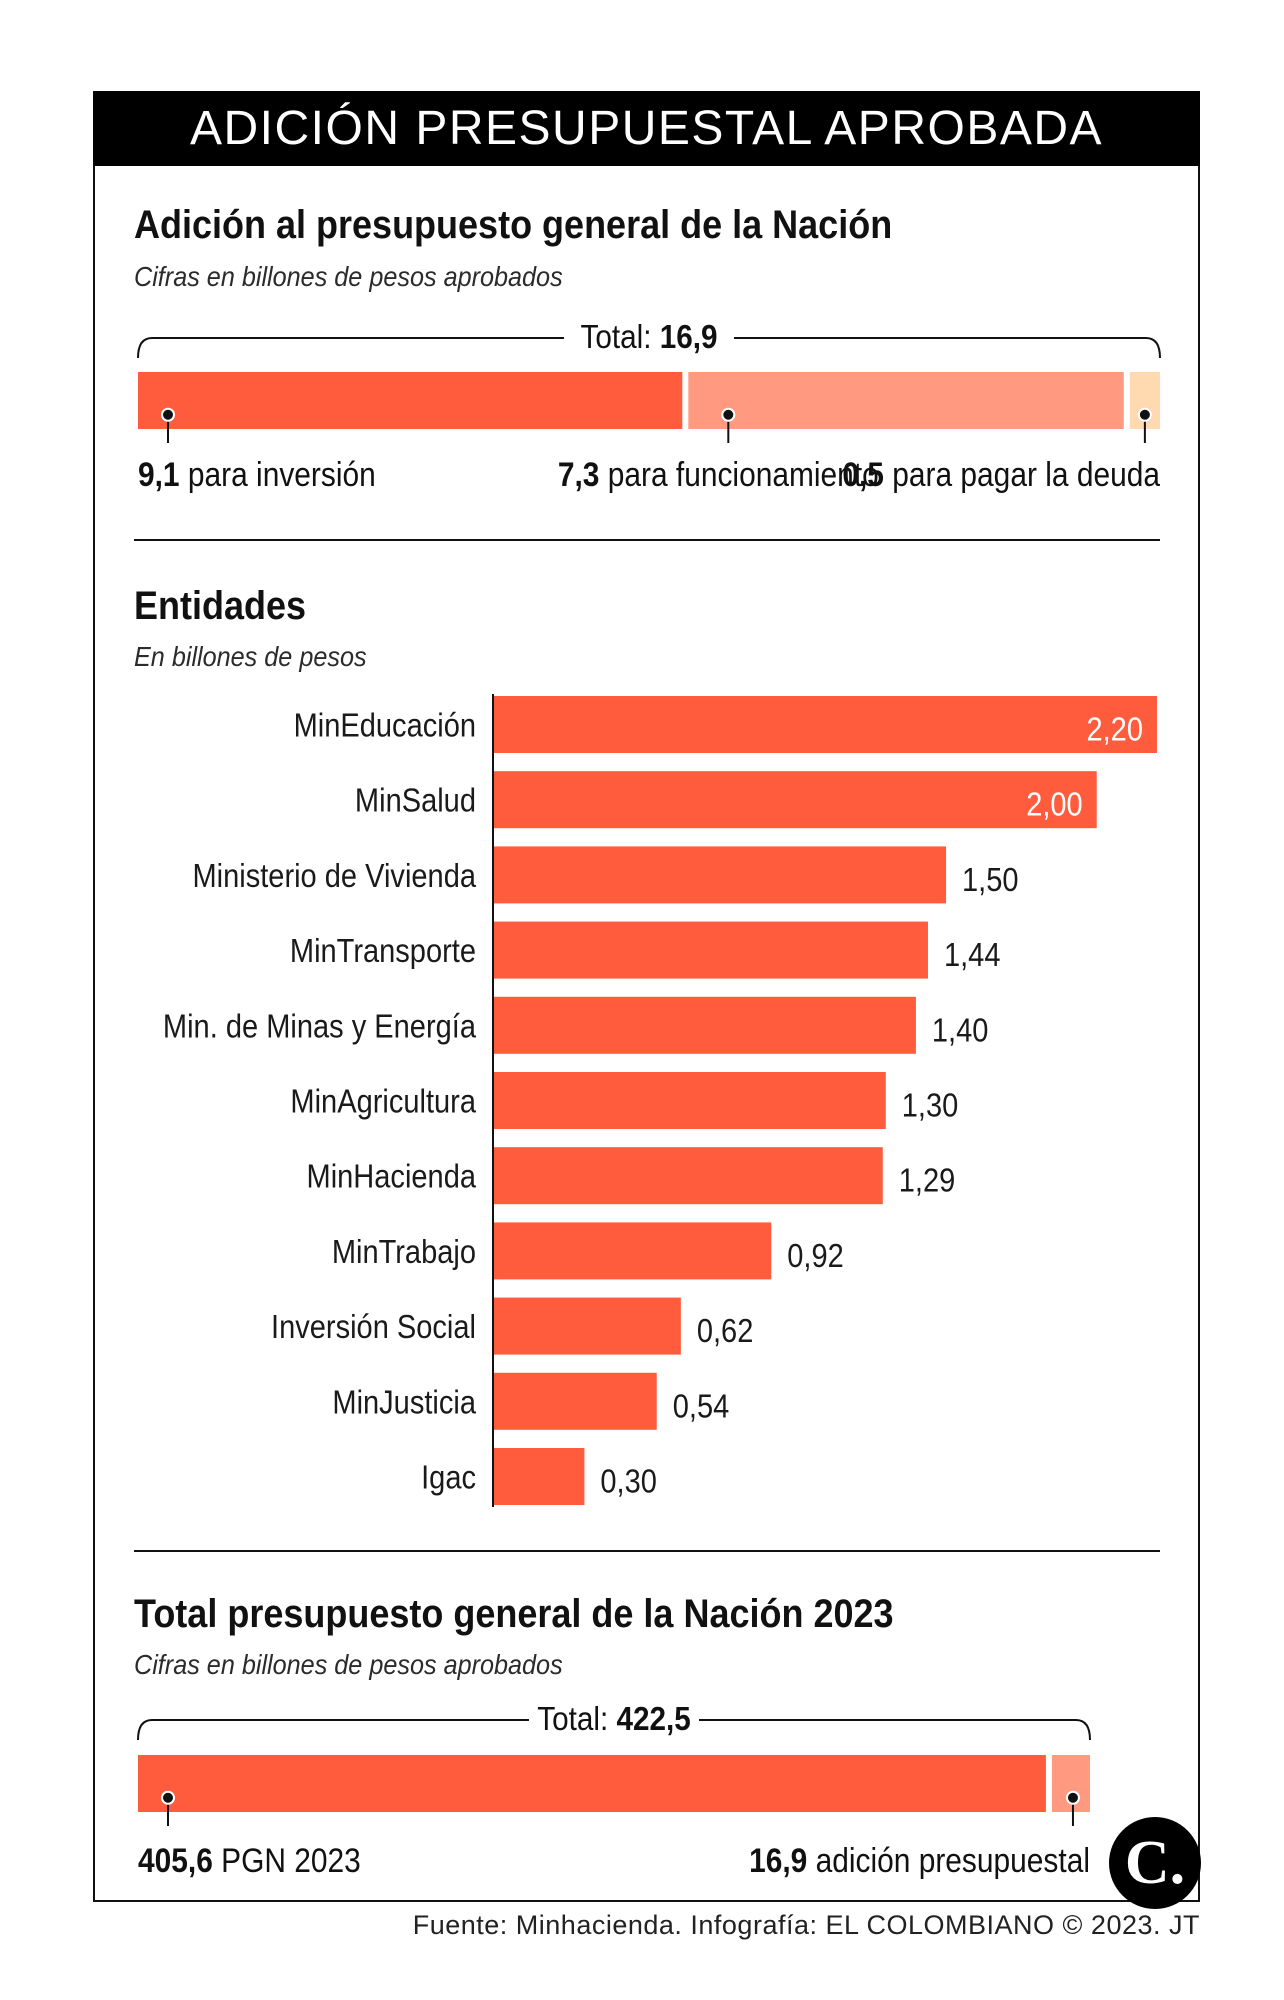  I want to click on category-label-9: MinJusticia, so click(404, 1402).